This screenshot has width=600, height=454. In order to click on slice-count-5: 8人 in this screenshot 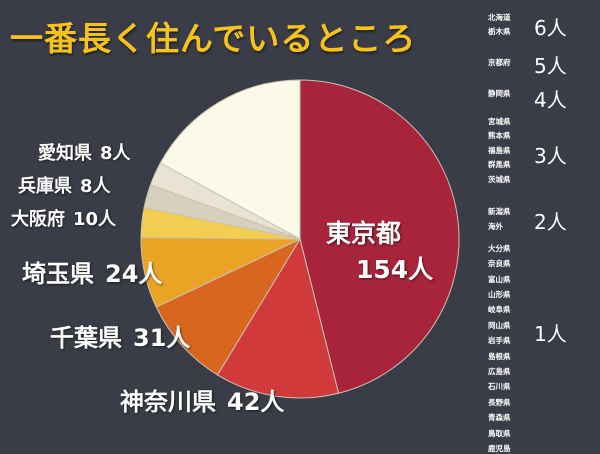, I will do `click(95, 186)`.